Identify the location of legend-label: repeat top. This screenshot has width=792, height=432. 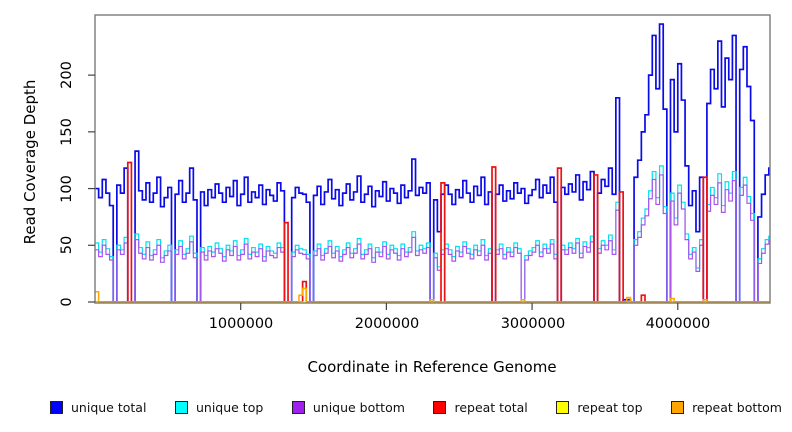
(610, 407).